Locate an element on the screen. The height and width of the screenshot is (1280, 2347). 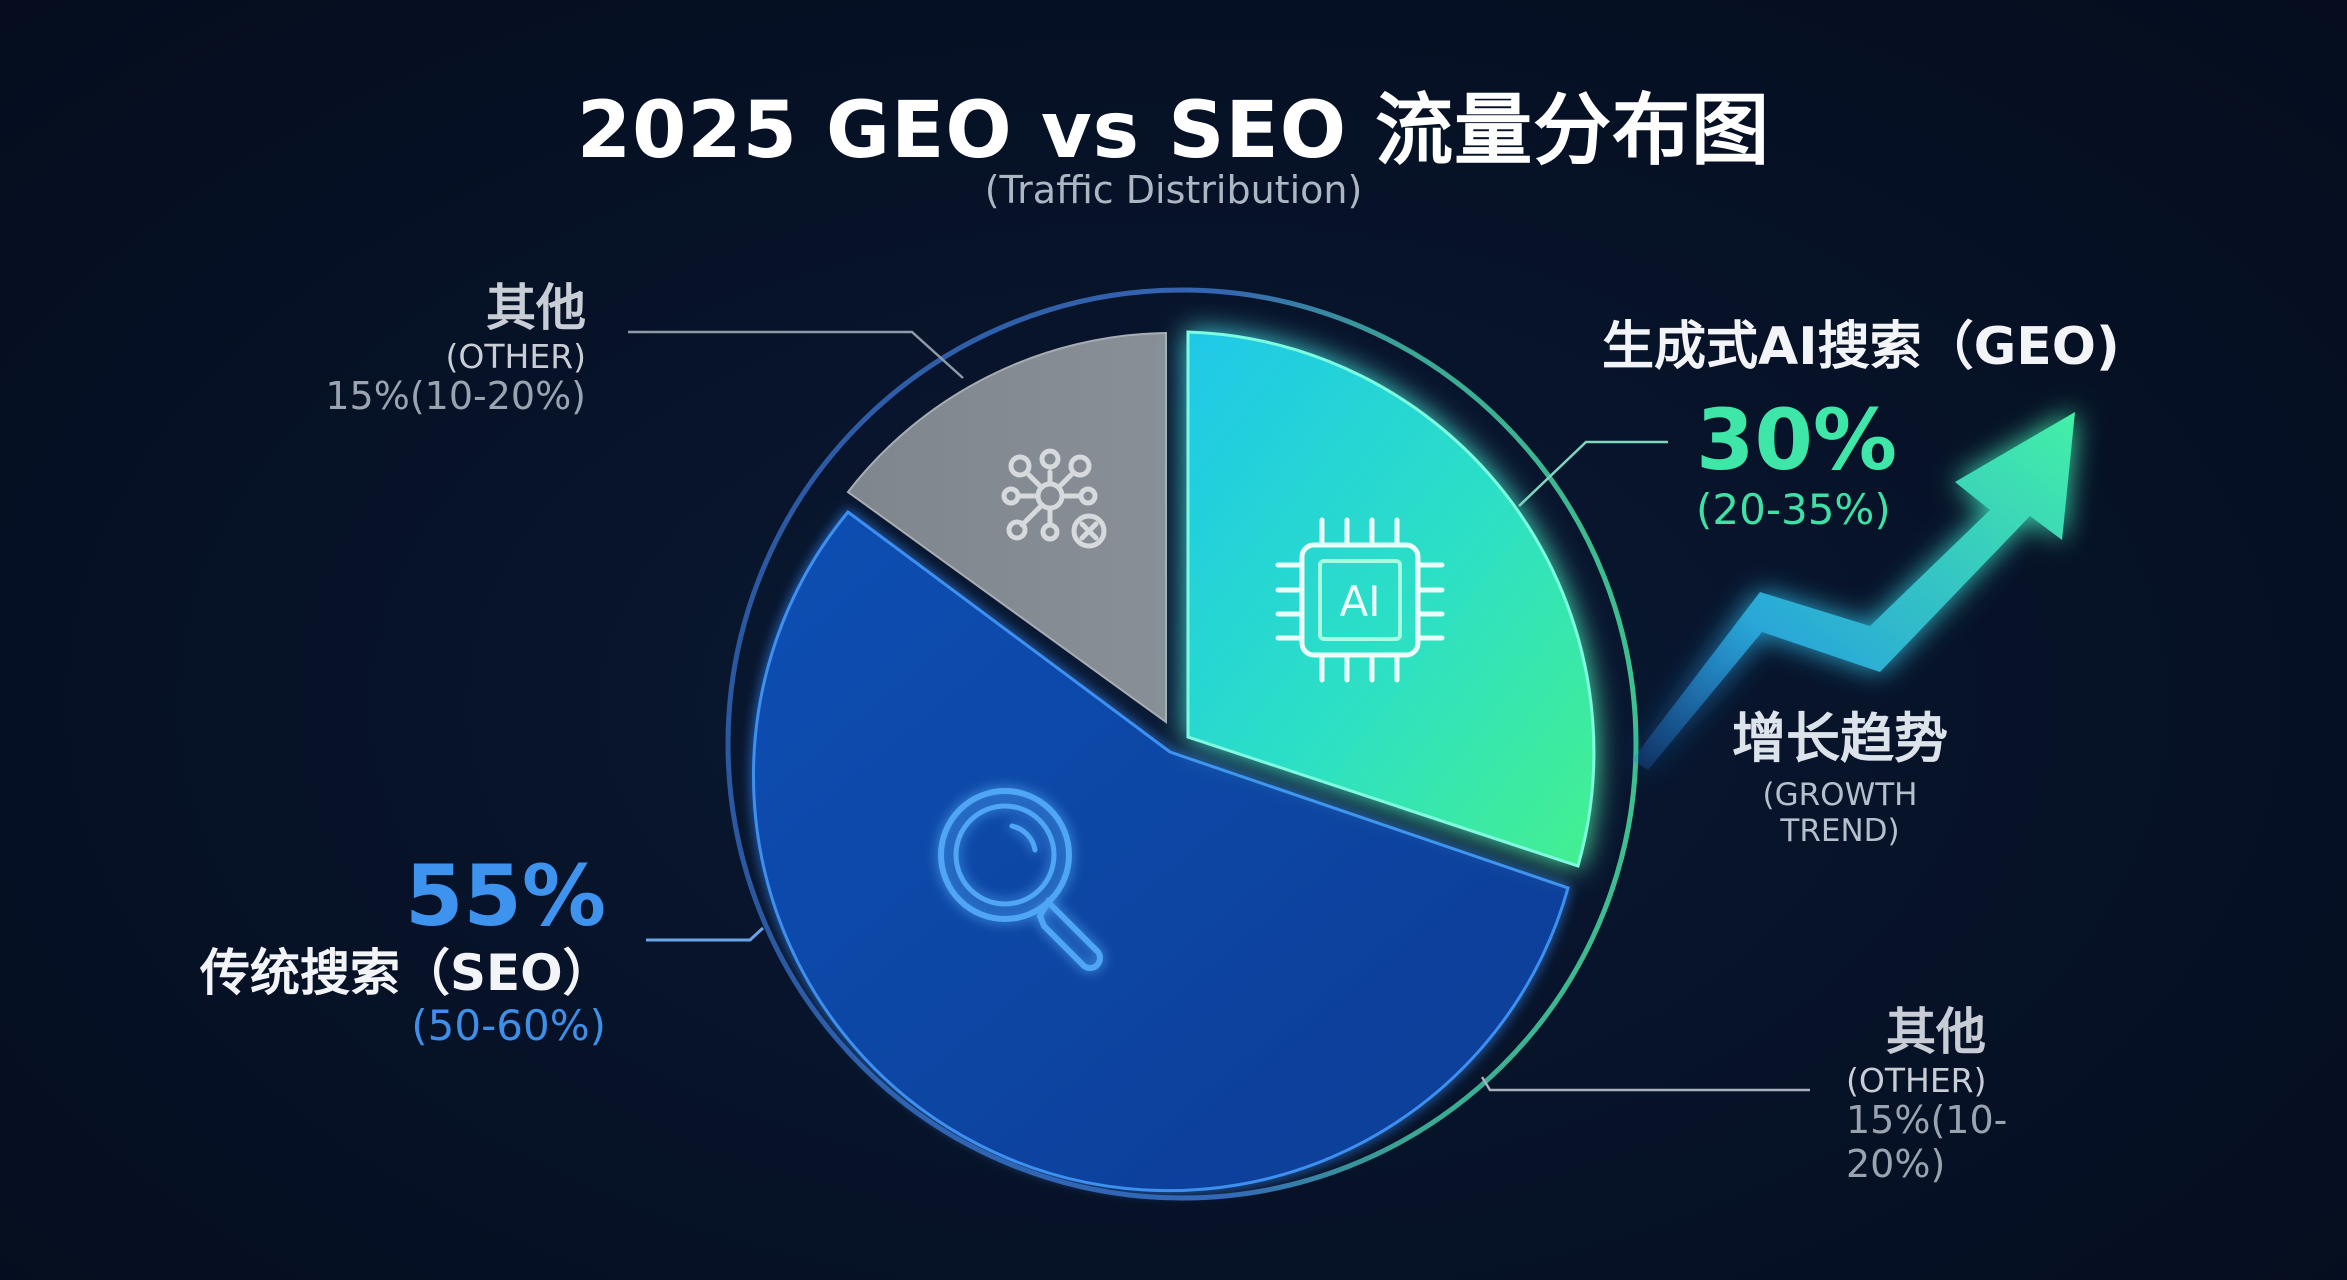
trend-zh: 增长趋势 is located at coordinates (1840, 738).